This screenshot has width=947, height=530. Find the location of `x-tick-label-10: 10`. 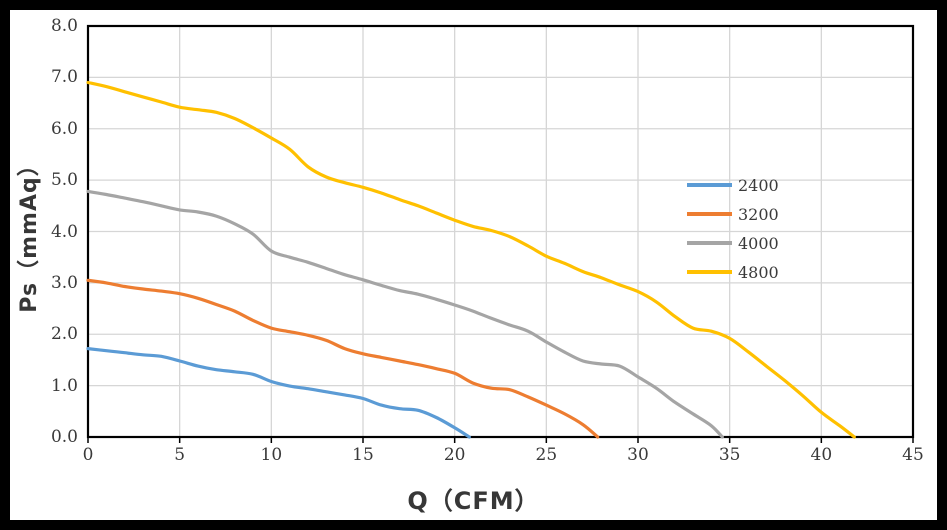

x-tick-label-10: 10 is located at coordinates (271, 455).